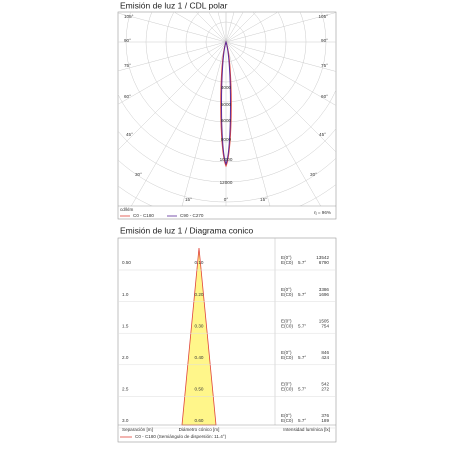 The image size is (452, 452). I want to click on e0-value: 542, so click(325, 384).